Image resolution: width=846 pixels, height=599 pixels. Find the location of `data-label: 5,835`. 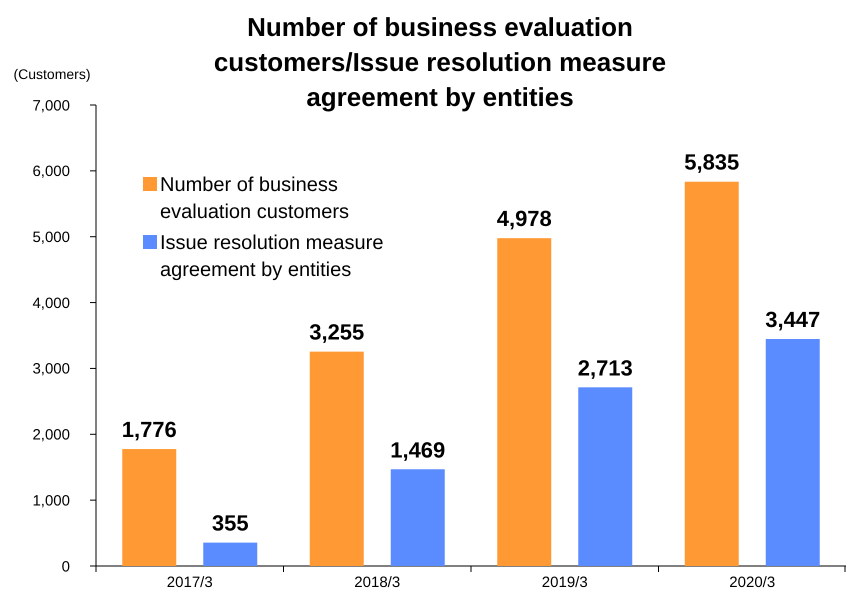

data-label: 5,835 is located at coordinates (712, 162).